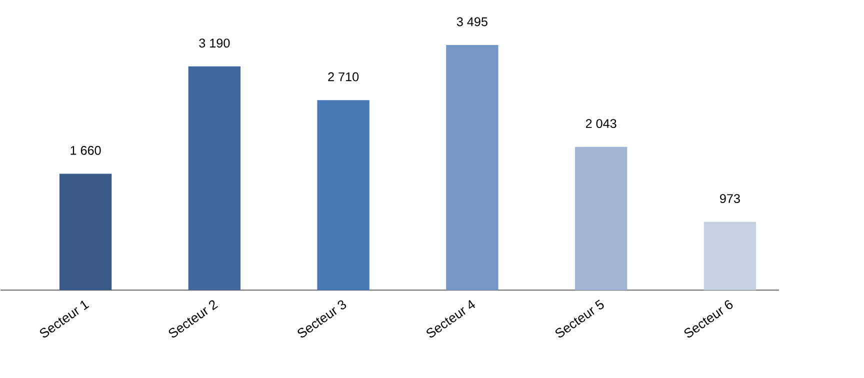 The height and width of the screenshot is (378, 864). Describe the element at coordinates (601, 123) in the screenshot. I see `data-label: 2 043` at that location.